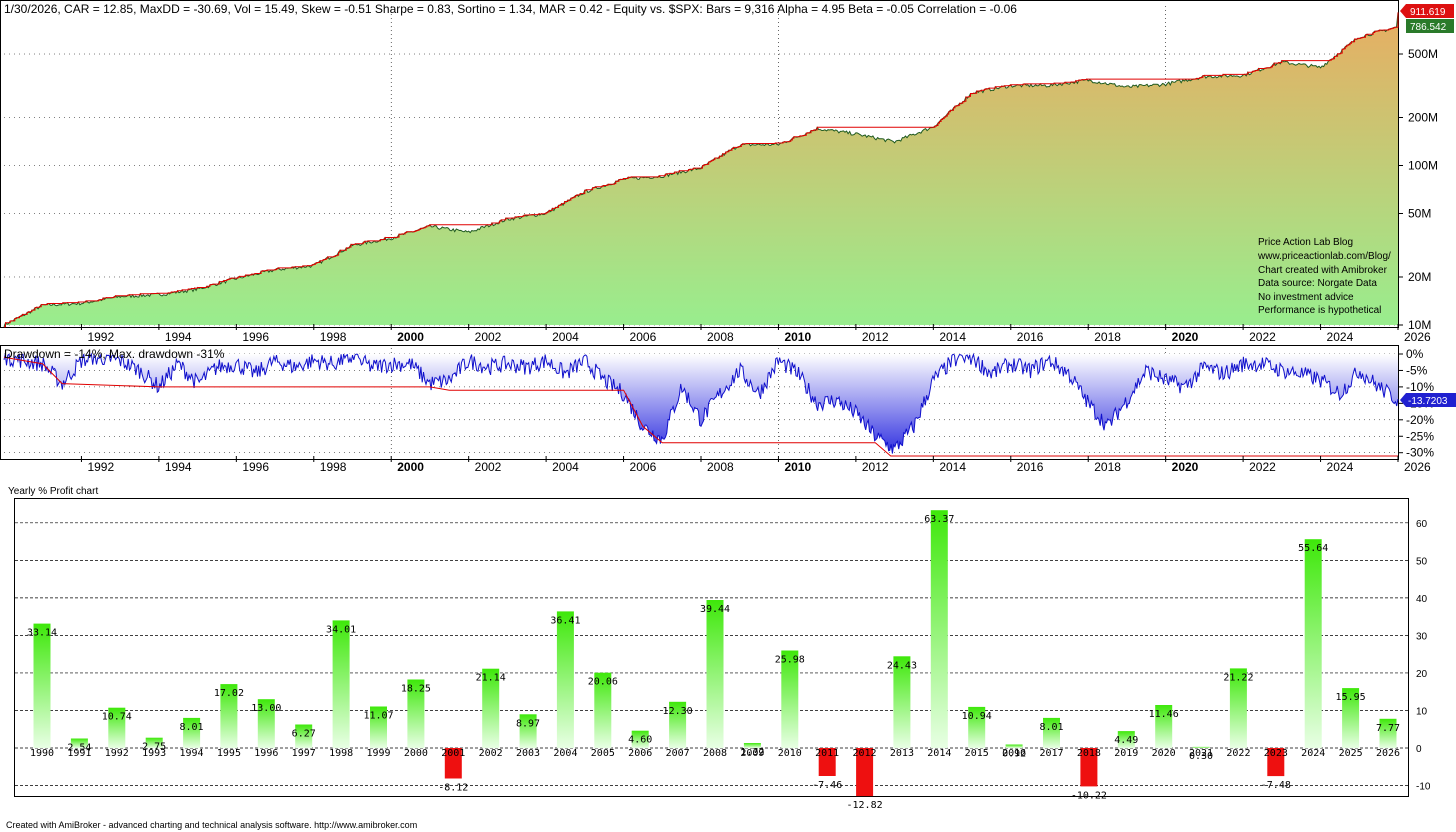 The image size is (1456, 832). What do you see at coordinates (865, 753) in the screenshot?
I see `bar-category-label: 2012` at bounding box center [865, 753].